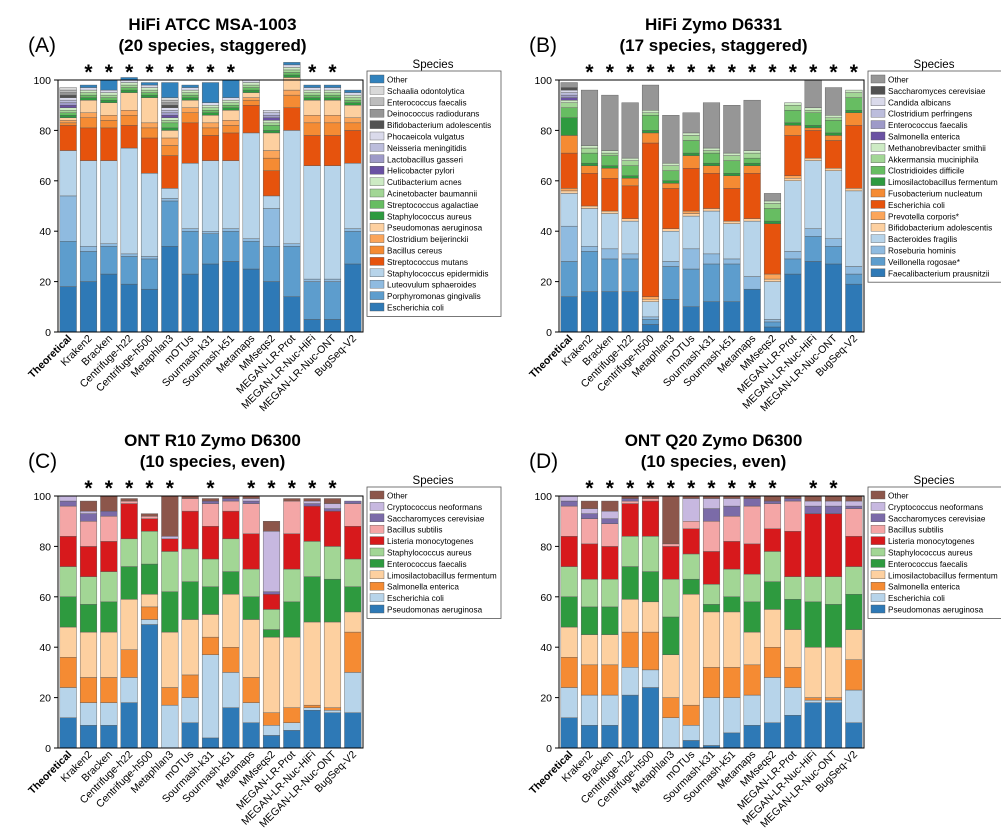 Image resolution: width=1001 pixels, height=832 pixels. Describe the element at coordinates (45, 699) in the screenshot. I see `y-tick-label: 20` at that location.